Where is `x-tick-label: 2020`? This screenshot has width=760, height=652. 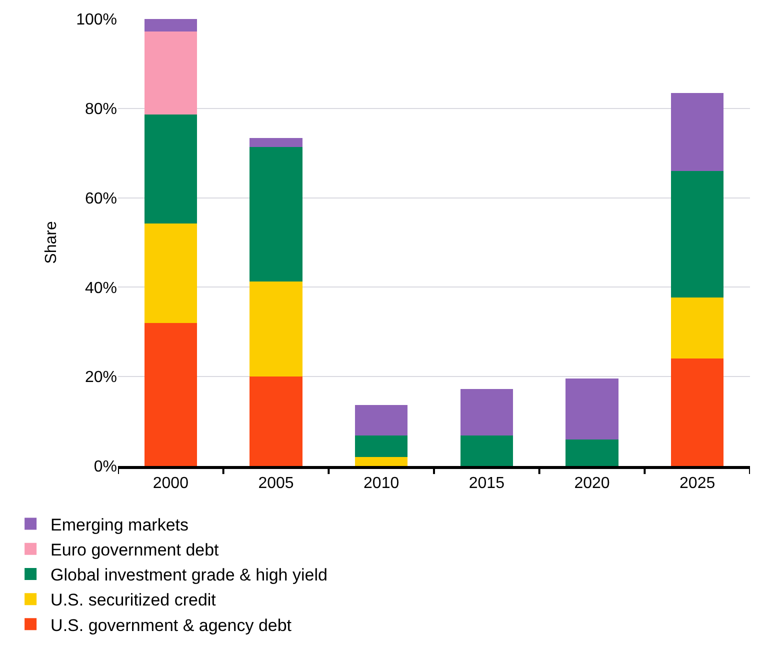
x-tick-label: 2020 is located at coordinates (592, 483).